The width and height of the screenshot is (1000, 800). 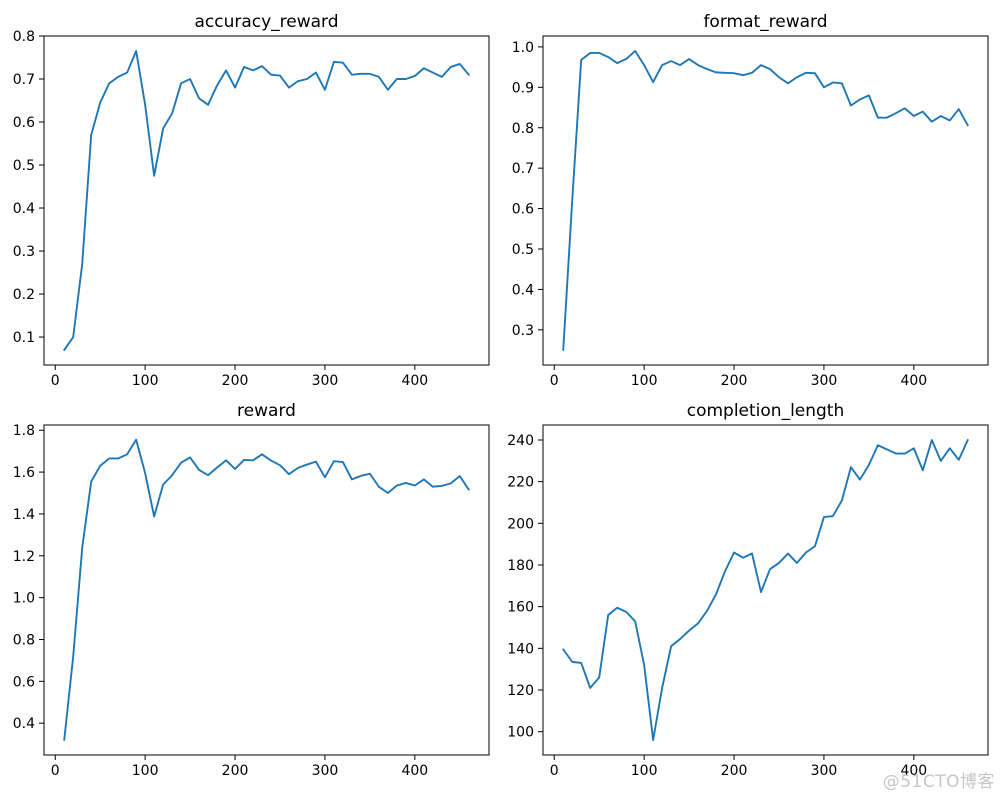 What do you see at coordinates (24, 338) in the screenshot?
I see `y-tick-label: 0.1` at bounding box center [24, 338].